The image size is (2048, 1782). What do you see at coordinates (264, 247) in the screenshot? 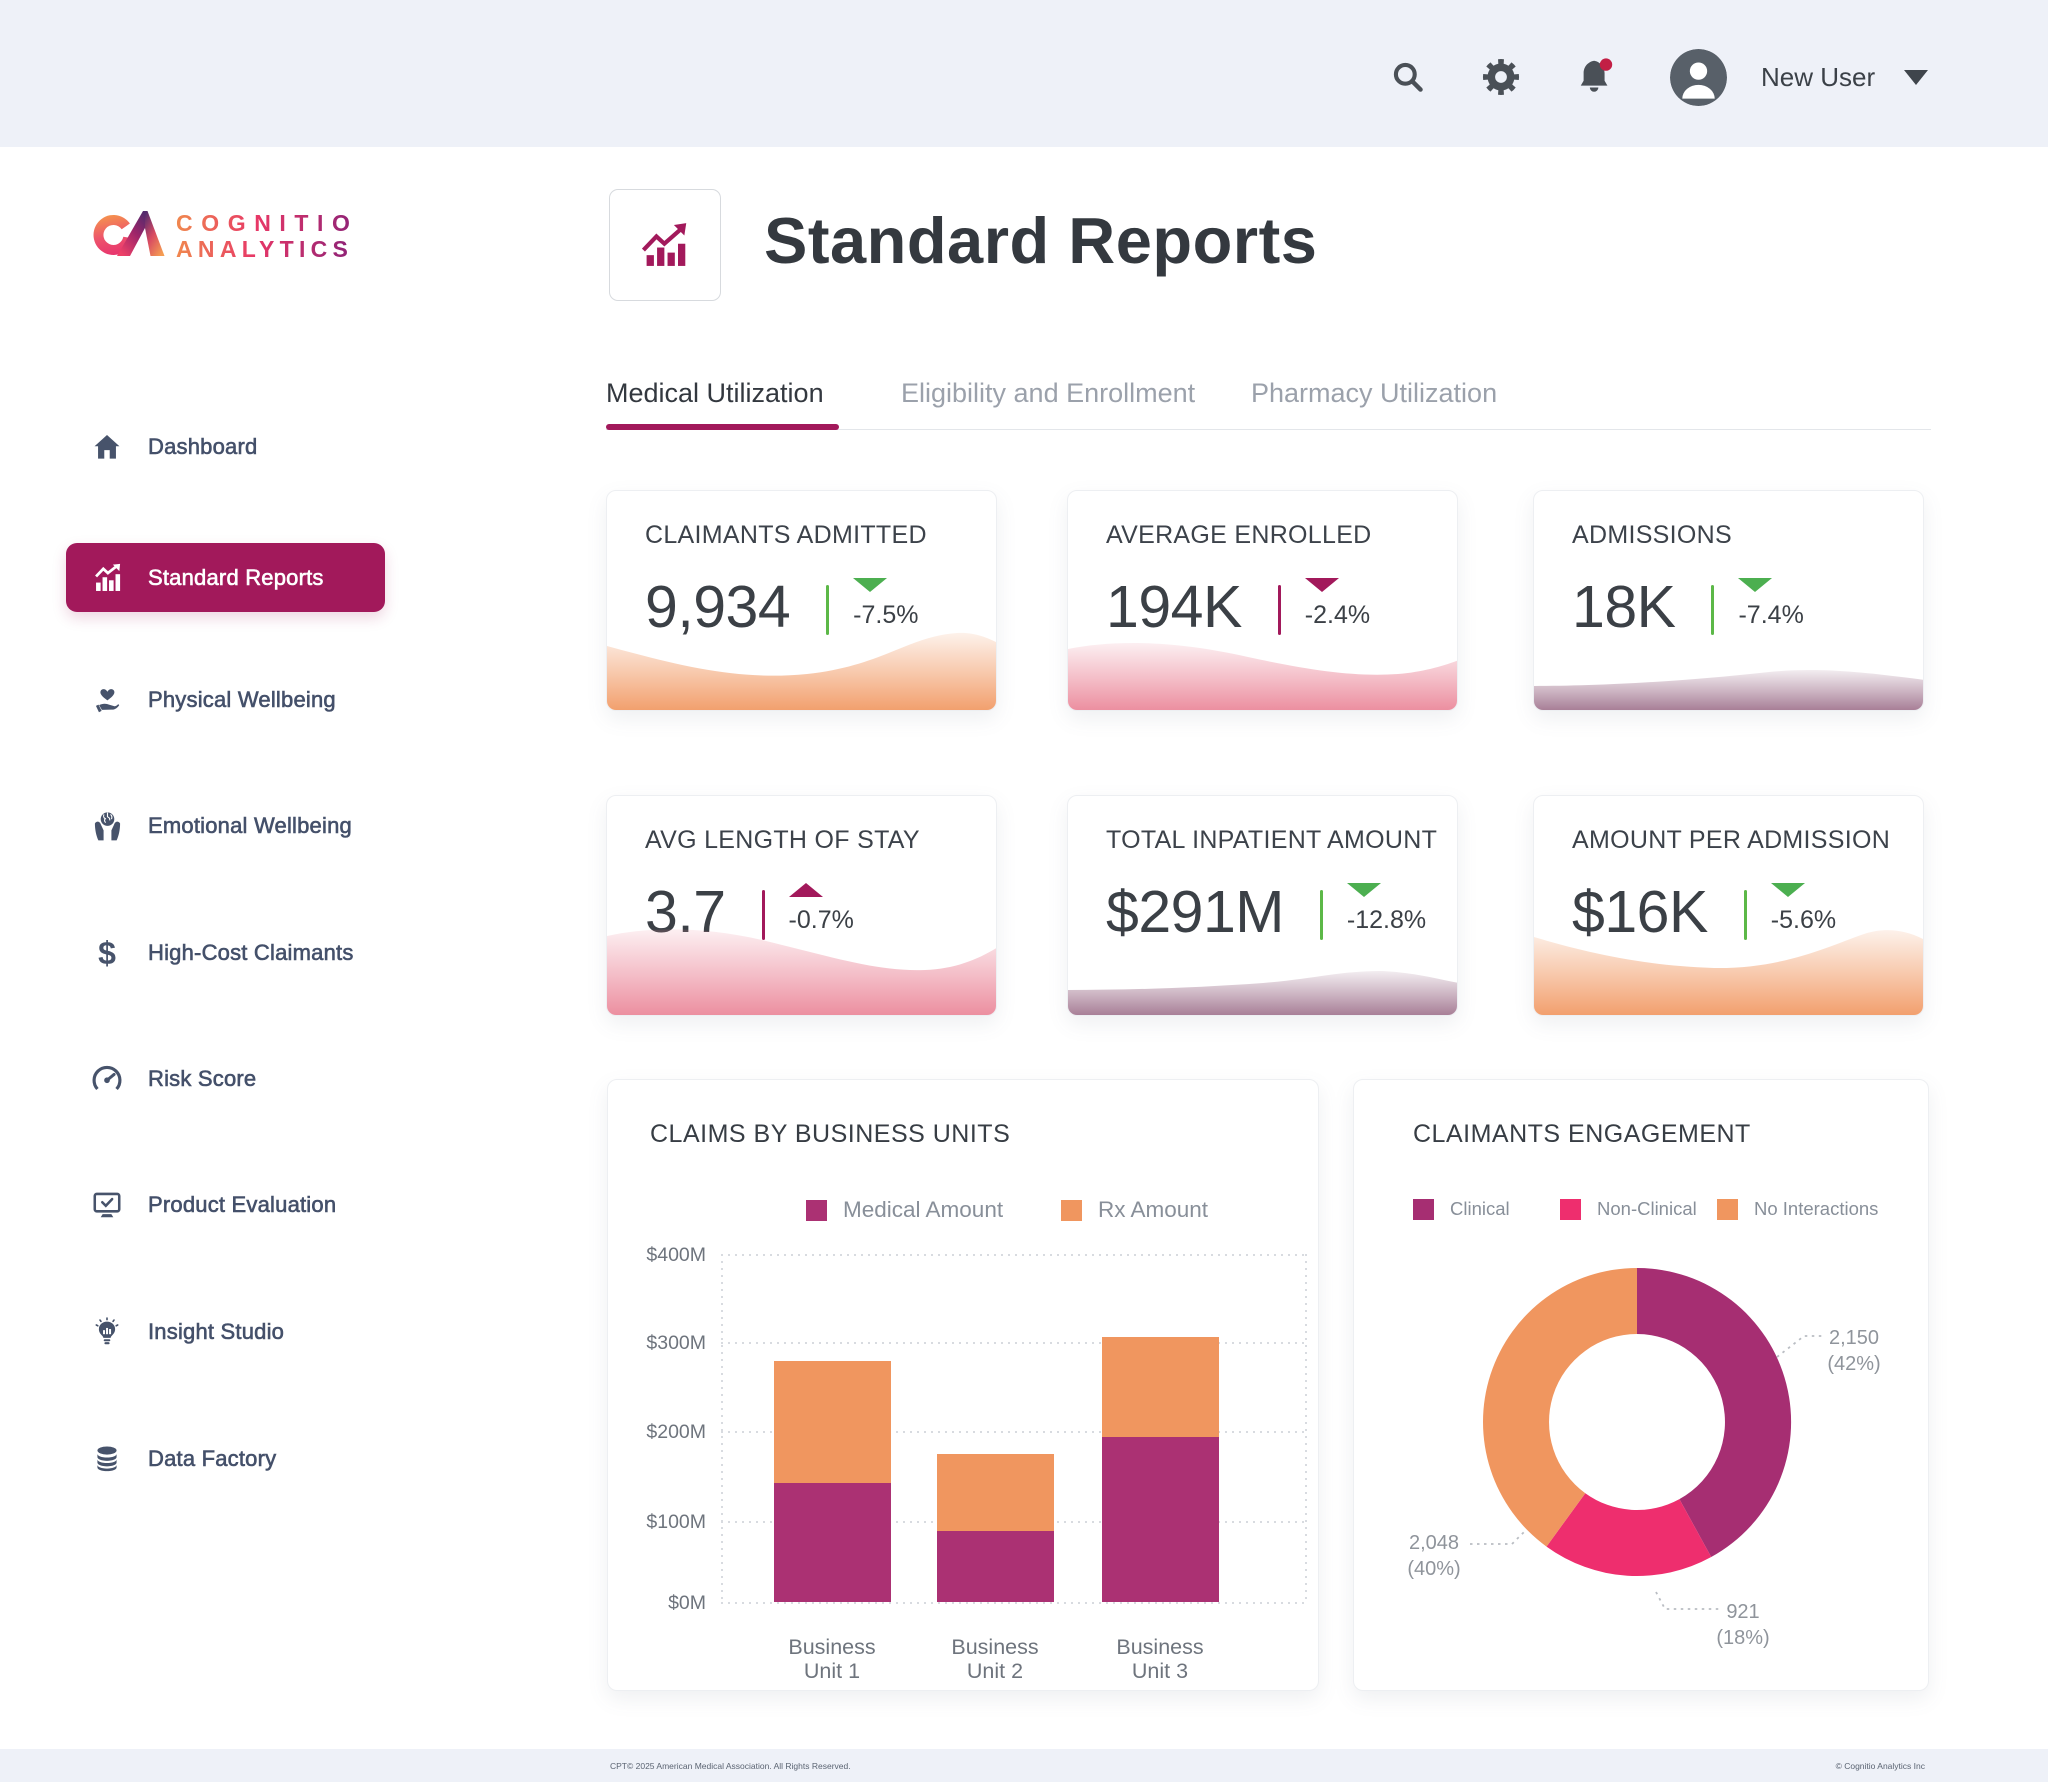
I see `svg-text: ANALYTICS` at bounding box center [264, 247].